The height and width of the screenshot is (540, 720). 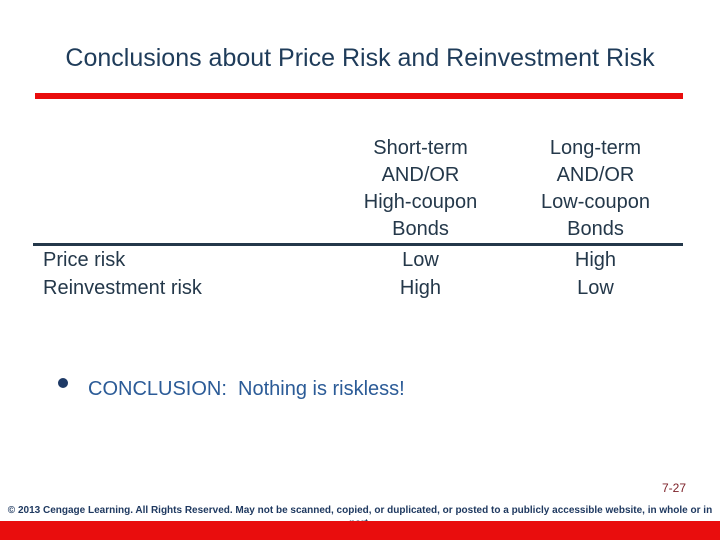 I want to click on bullet-icon, so click(x=63, y=383).